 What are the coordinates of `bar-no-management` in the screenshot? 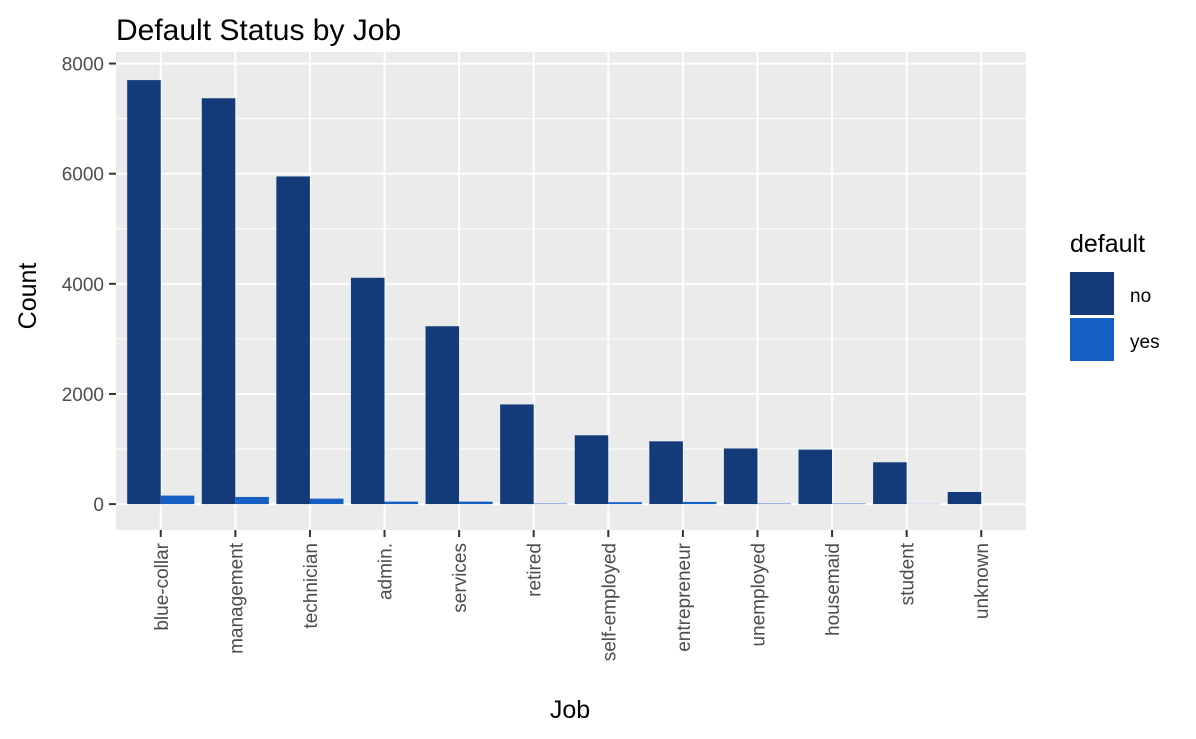 It's located at (218, 301).